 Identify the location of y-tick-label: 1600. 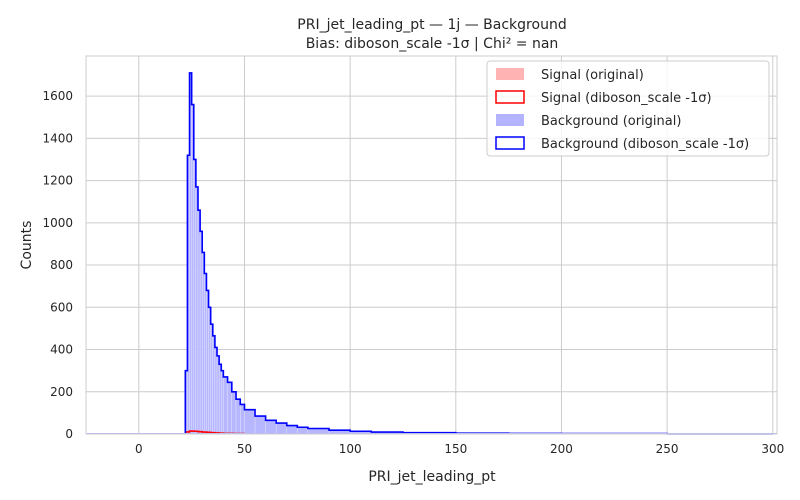
(57, 96).